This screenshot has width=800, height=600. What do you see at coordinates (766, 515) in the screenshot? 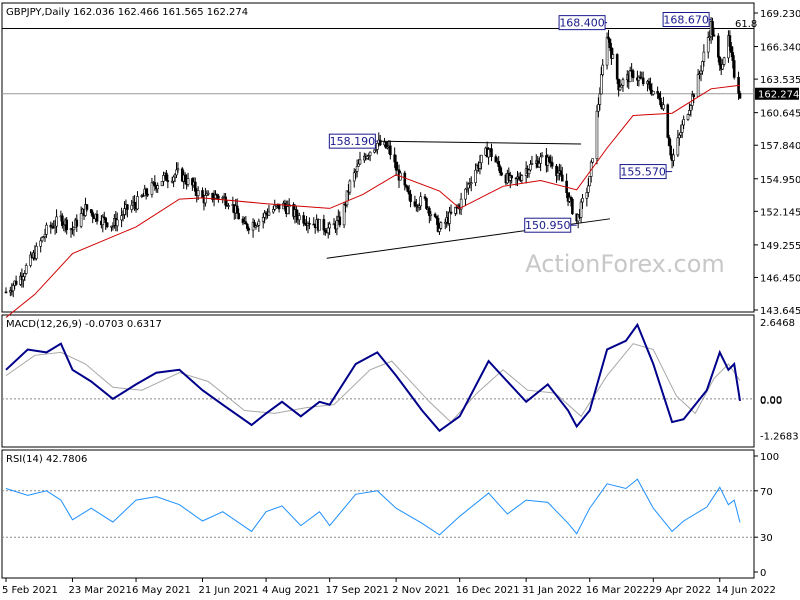
I see `rsi-axis: 100 70 30 0` at bounding box center [766, 515].